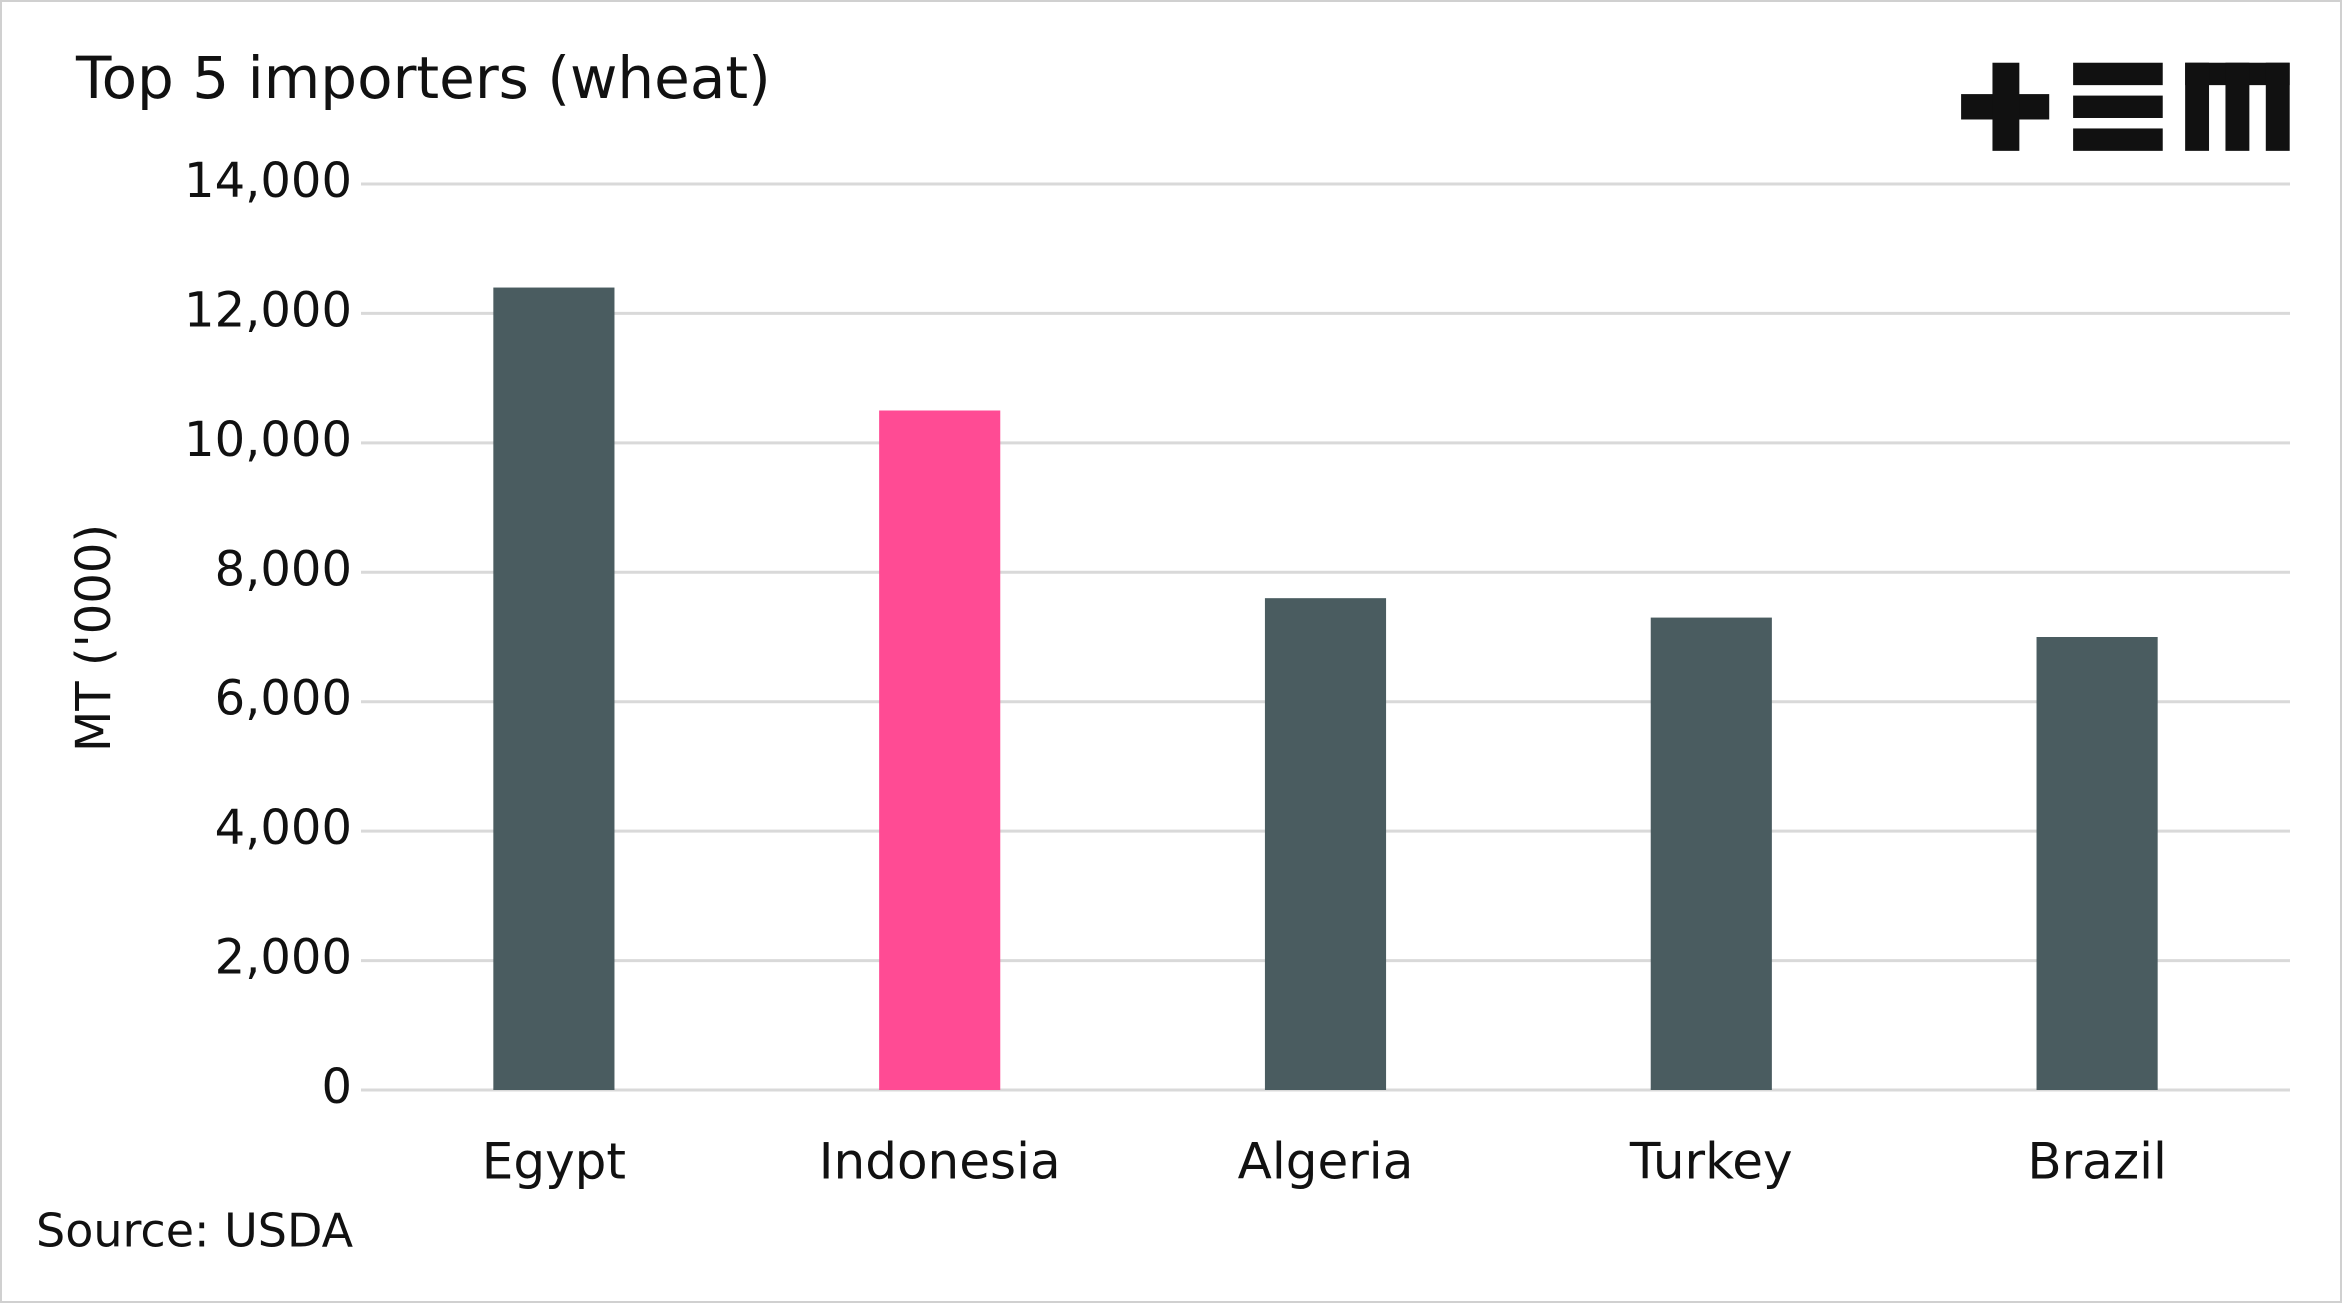  I want to click on y-tick-label: 12,000, so click(268, 310).